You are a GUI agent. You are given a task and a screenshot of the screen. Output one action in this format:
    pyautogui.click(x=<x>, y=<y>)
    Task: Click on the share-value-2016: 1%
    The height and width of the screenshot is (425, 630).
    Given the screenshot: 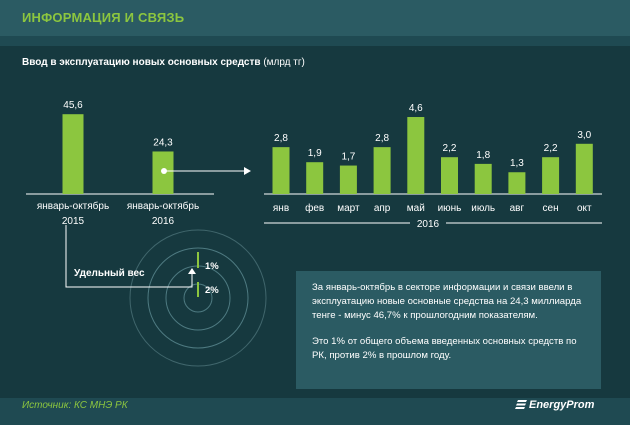 What is the action you would take?
    pyautogui.click(x=212, y=266)
    